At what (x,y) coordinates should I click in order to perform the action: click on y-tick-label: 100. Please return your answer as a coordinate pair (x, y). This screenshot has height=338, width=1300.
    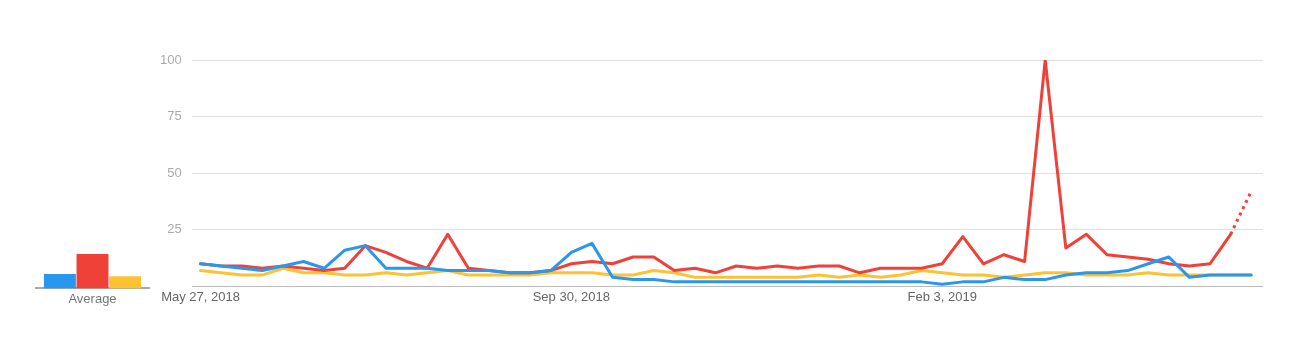
    Looking at the image, I should click on (170, 59).